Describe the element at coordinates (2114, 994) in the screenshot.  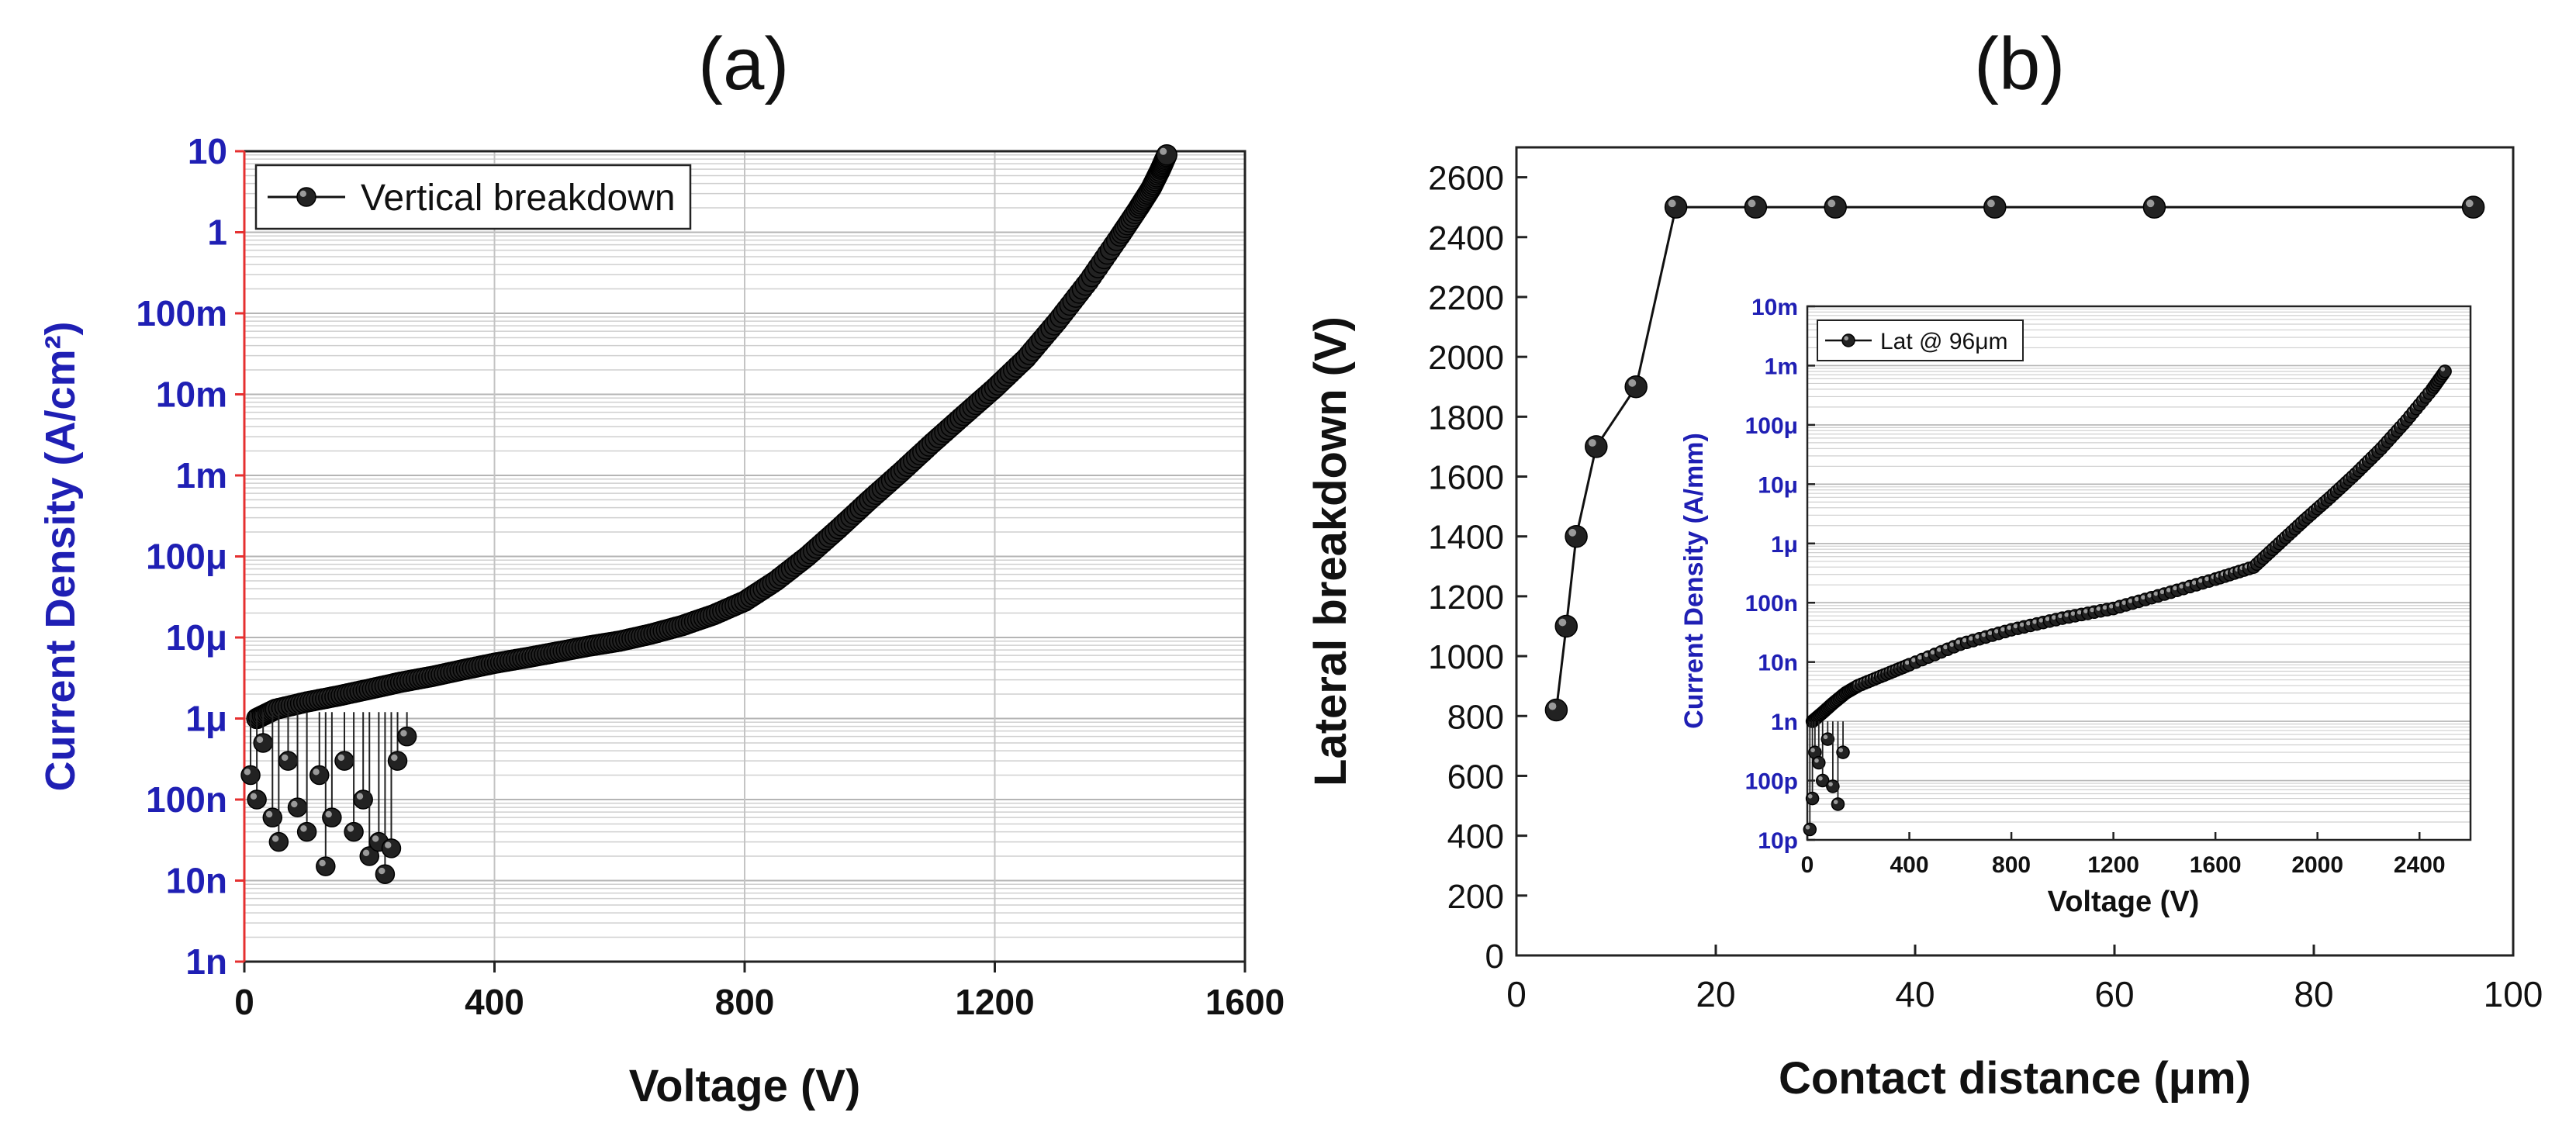
I see `x-tick-label-b: 60` at that location.